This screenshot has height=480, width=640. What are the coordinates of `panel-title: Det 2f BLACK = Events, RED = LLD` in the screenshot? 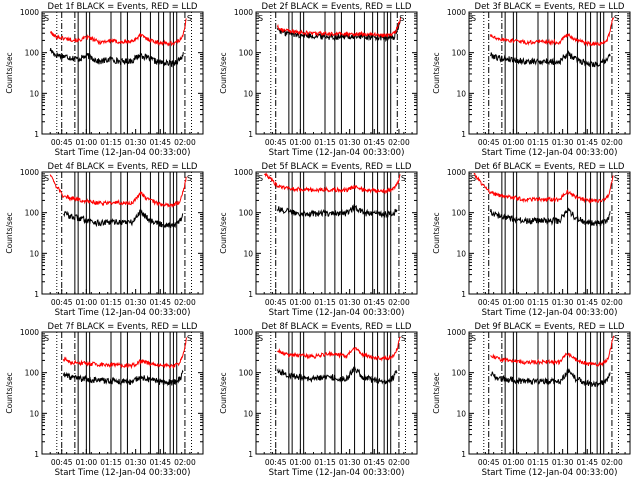 It's located at (337, 7).